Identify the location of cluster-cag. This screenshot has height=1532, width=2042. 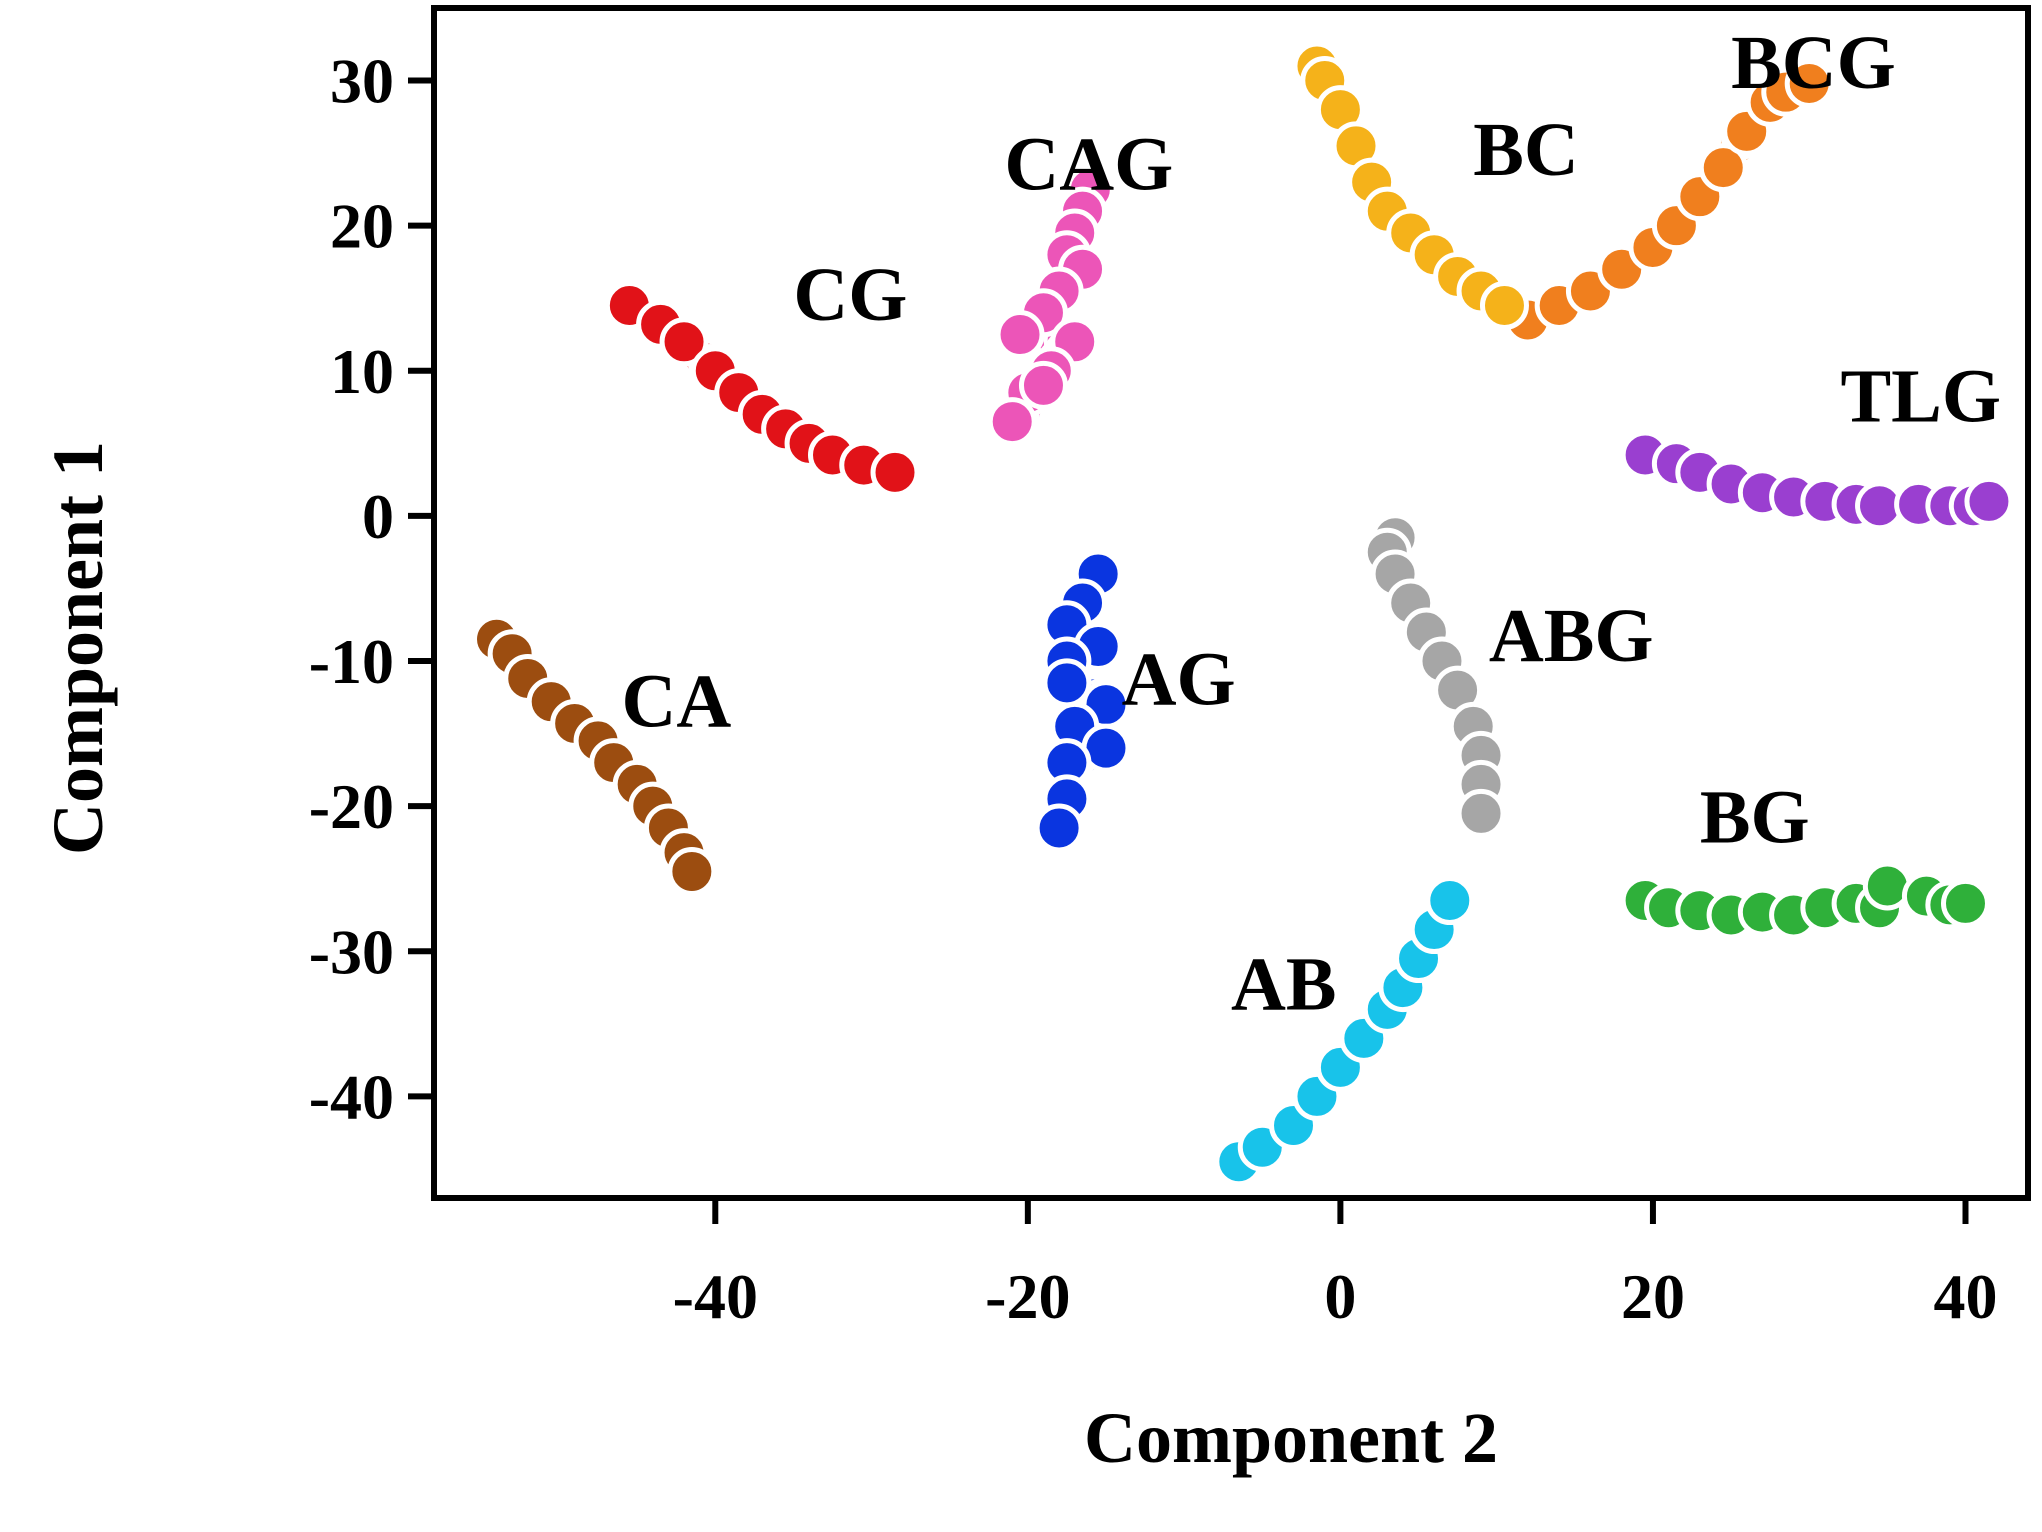
(1051, 305).